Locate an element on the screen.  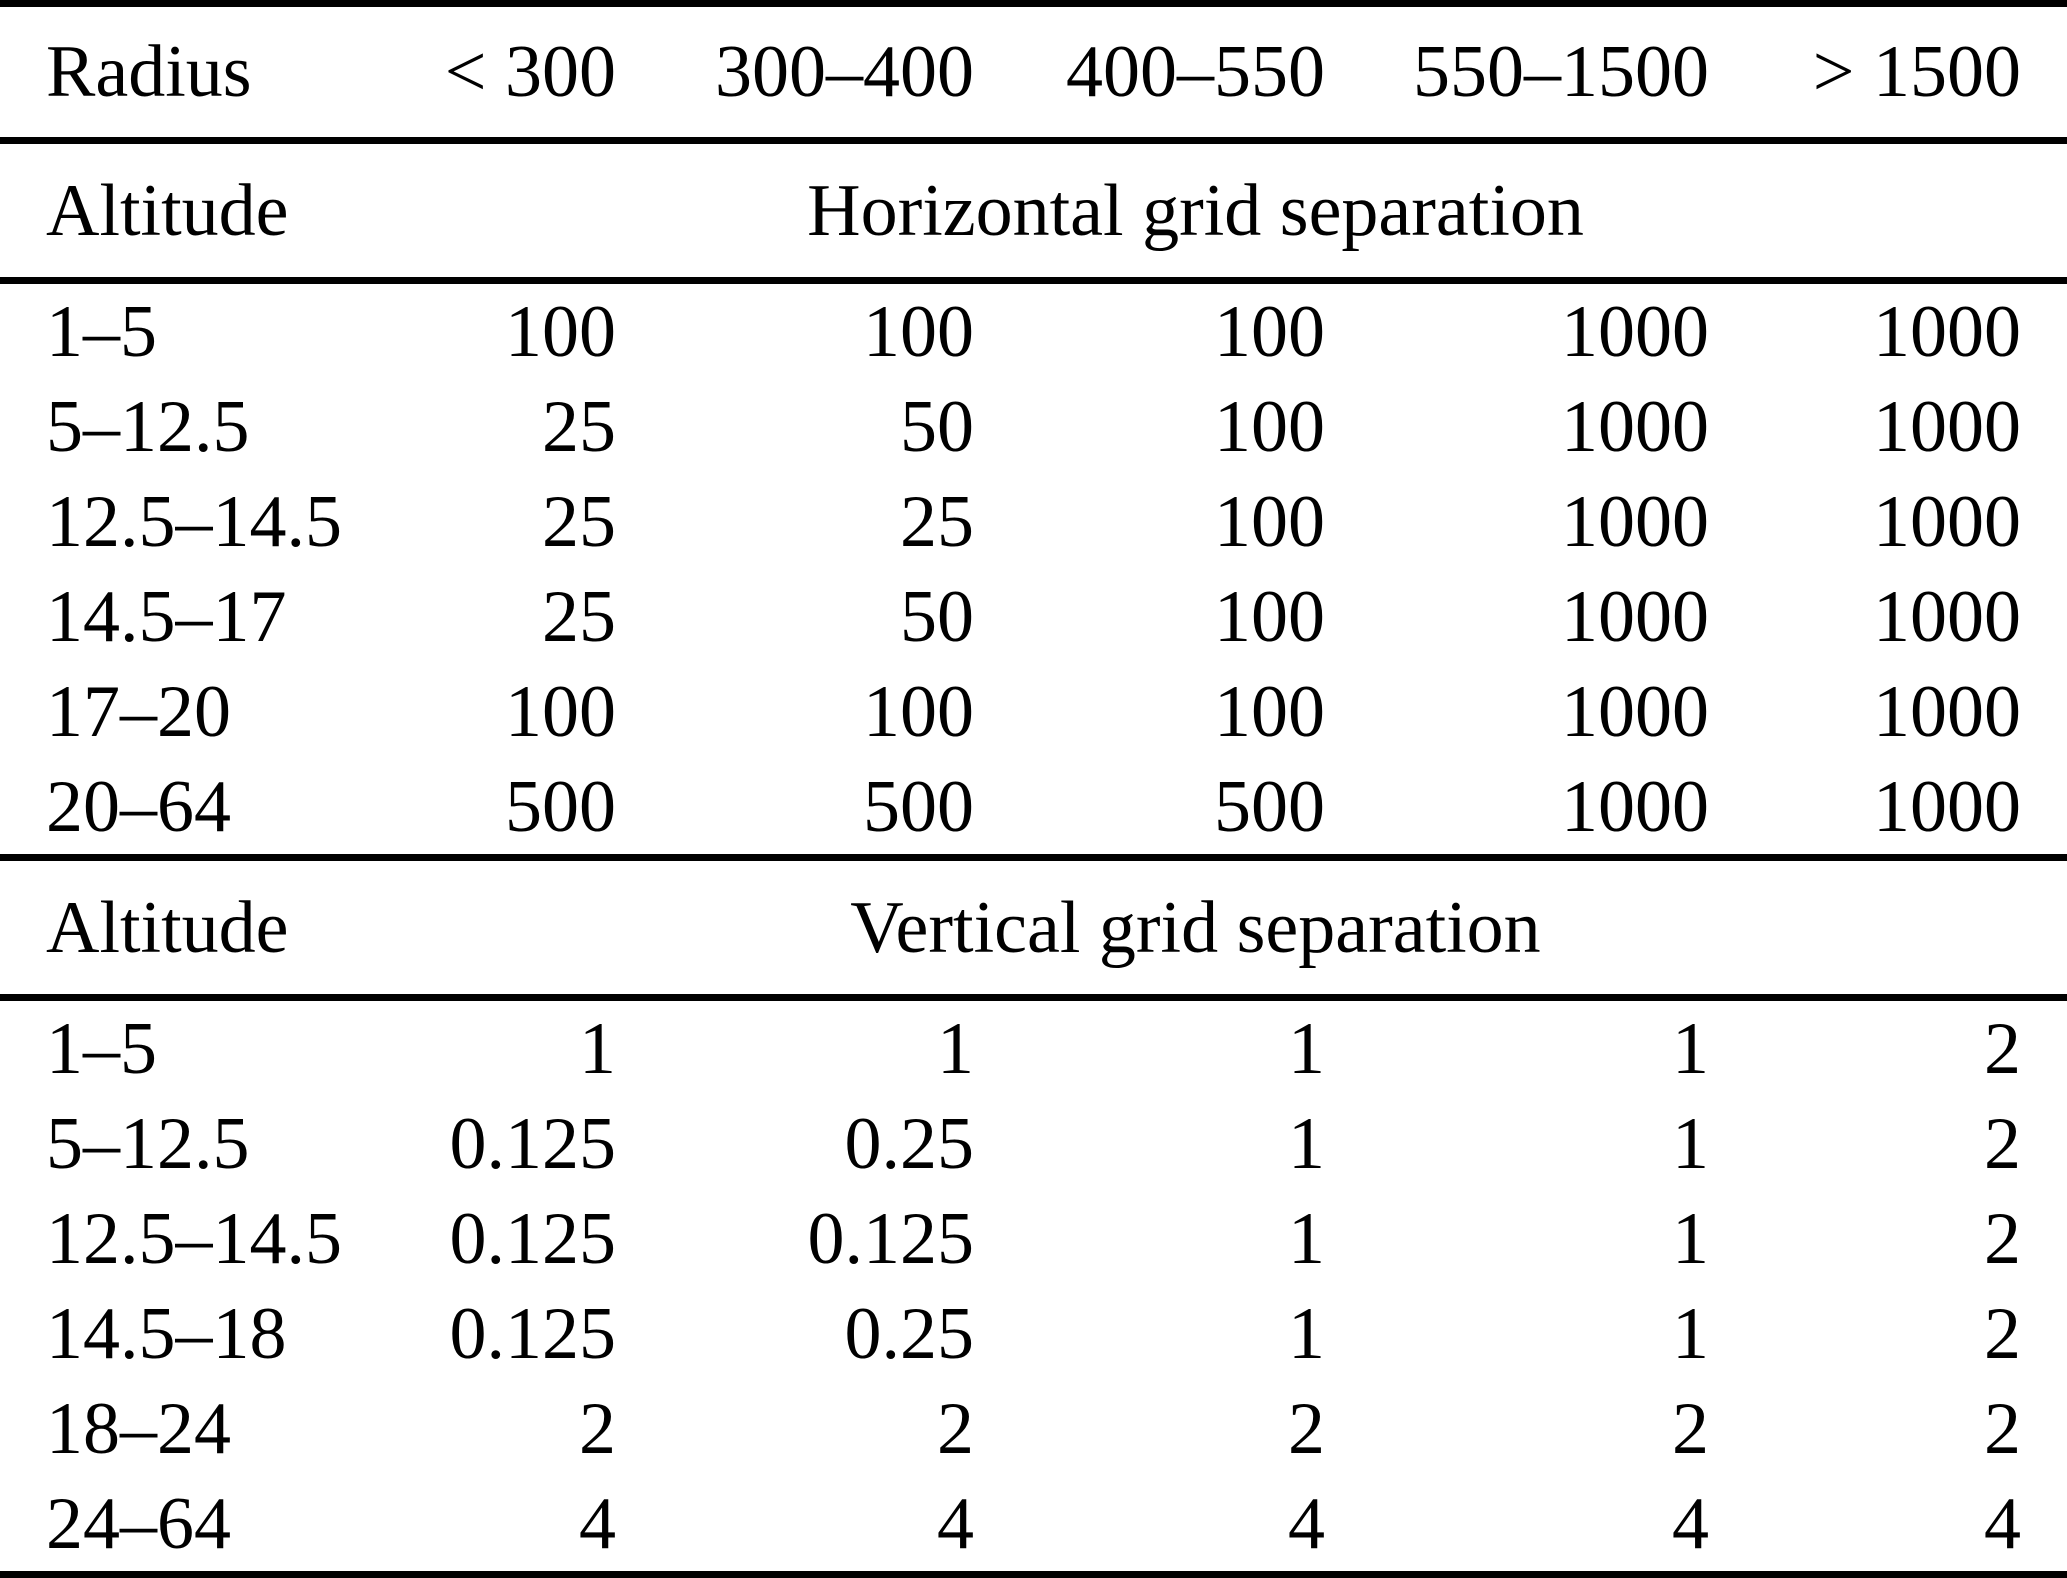
radius-bin-1: < 300 is located at coordinates (493, 72).